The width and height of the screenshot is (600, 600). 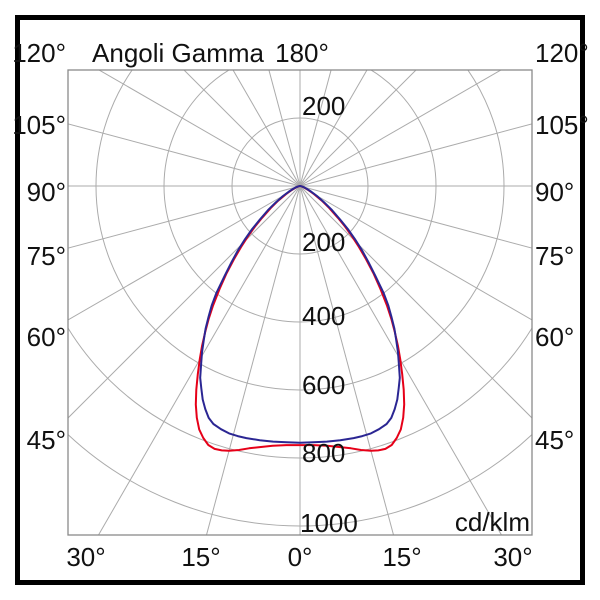 I want to click on radial-tick-800: 800, so click(x=324, y=453).